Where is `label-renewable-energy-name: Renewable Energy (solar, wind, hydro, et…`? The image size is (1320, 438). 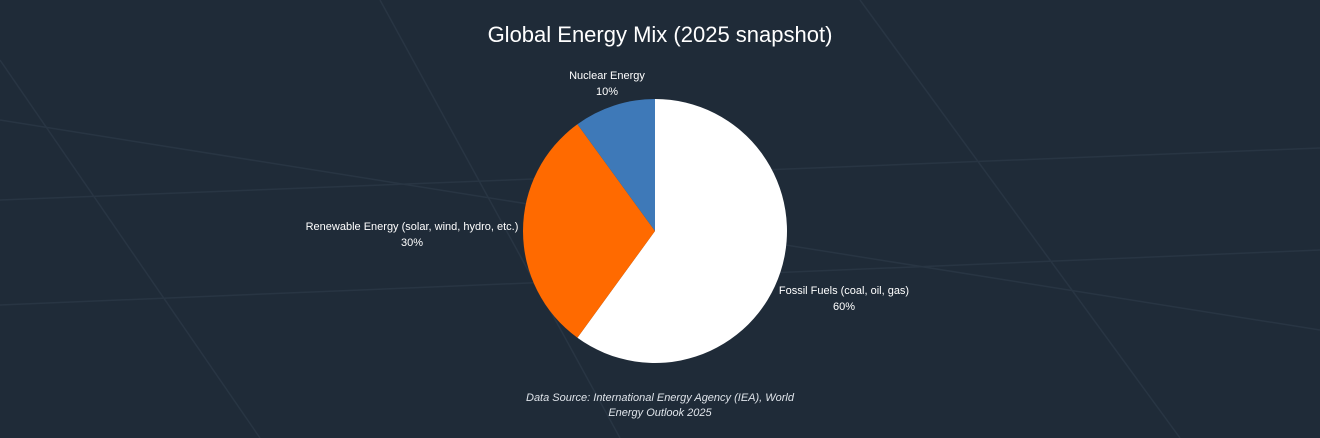 label-renewable-energy-name: Renewable Energy (solar, wind, hydro, et… is located at coordinates (412, 227).